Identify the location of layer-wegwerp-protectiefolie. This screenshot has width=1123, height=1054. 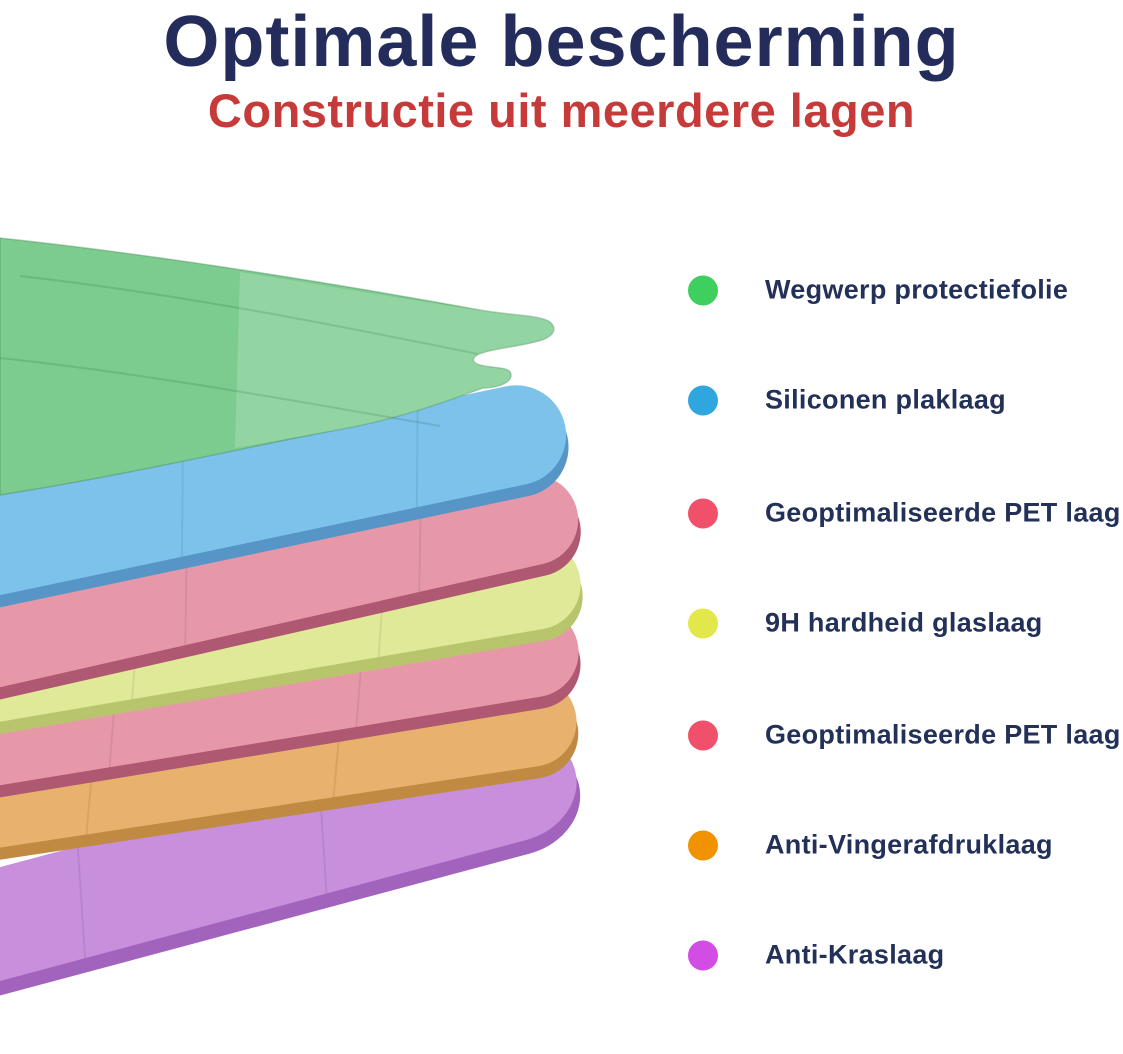
(277, 366).